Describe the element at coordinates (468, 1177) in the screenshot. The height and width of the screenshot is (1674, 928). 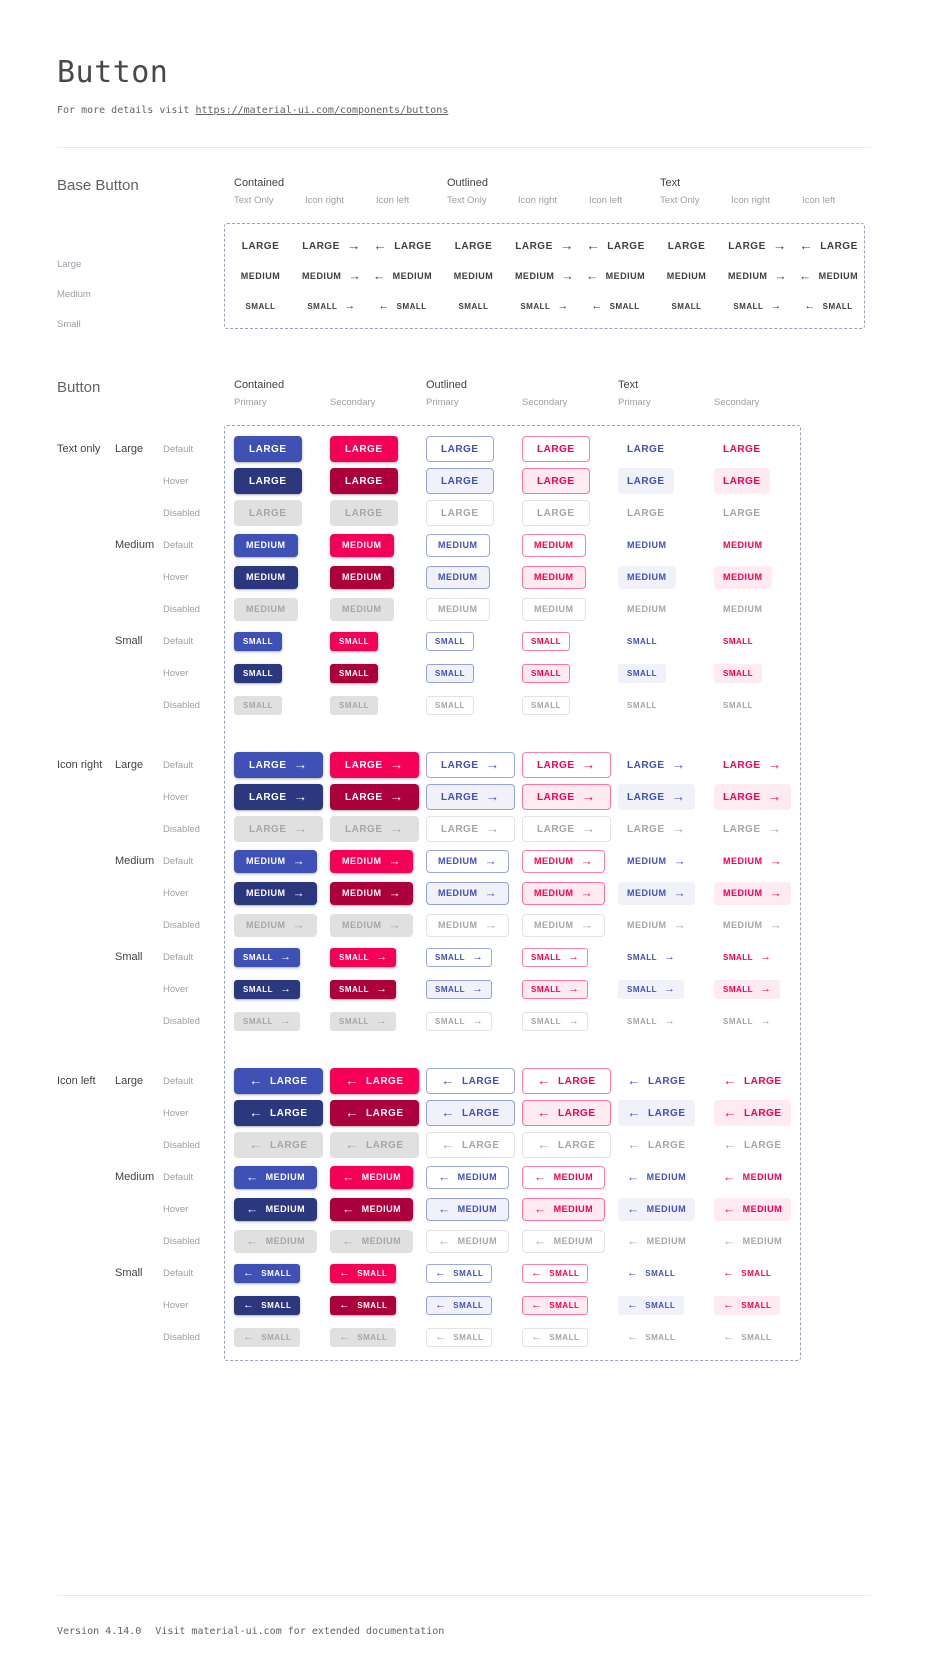
I see `button-outlined-primary-medium-default-icon-left: ← MEDIUM` at that location.